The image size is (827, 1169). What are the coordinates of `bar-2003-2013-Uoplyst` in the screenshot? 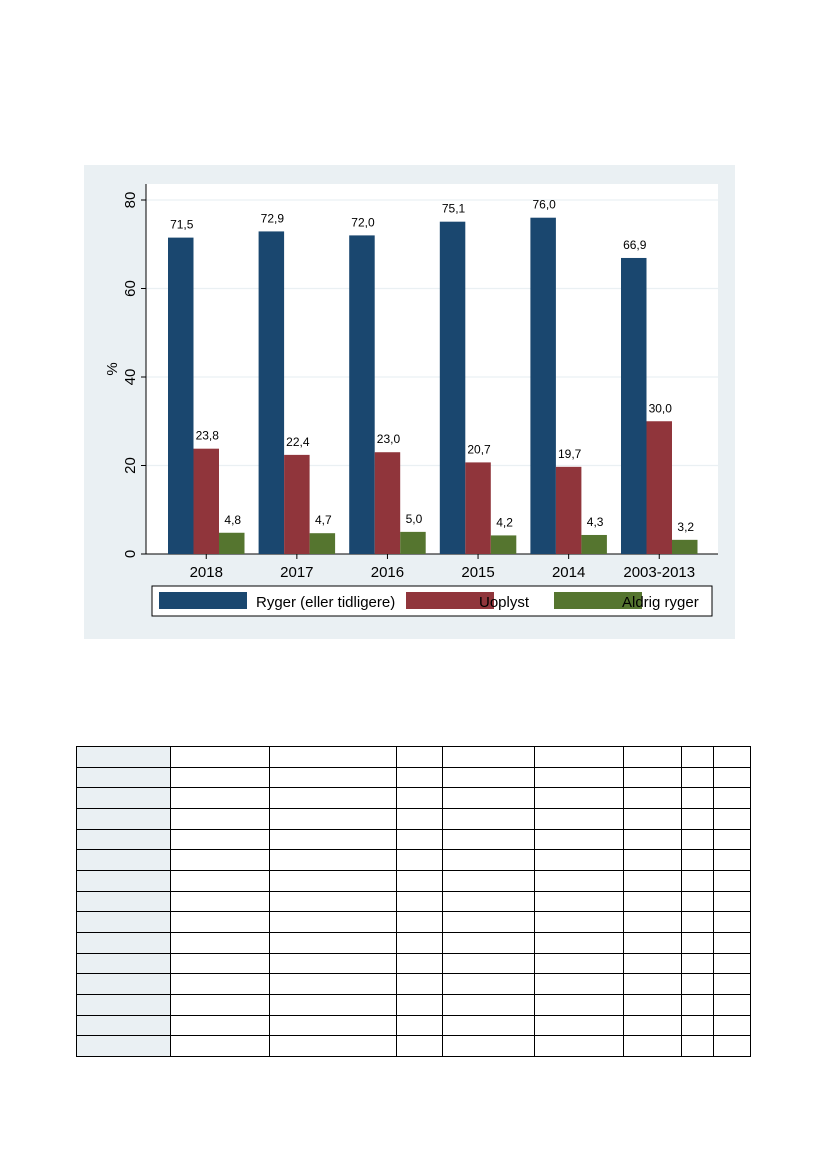 It's located at (659, 487).